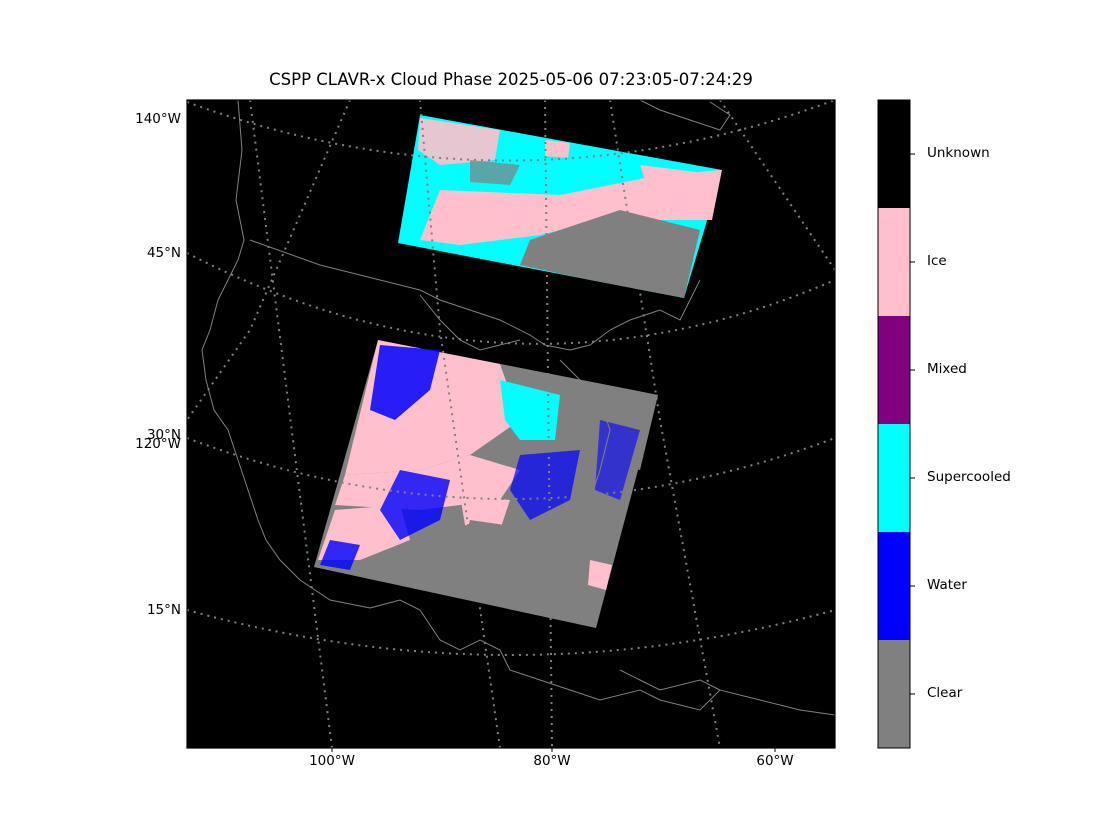  What do you see at coordinates (163, 435) in the screenshot?
I see `lat-label-30n: 30°N` at bounding box center [163, 435].